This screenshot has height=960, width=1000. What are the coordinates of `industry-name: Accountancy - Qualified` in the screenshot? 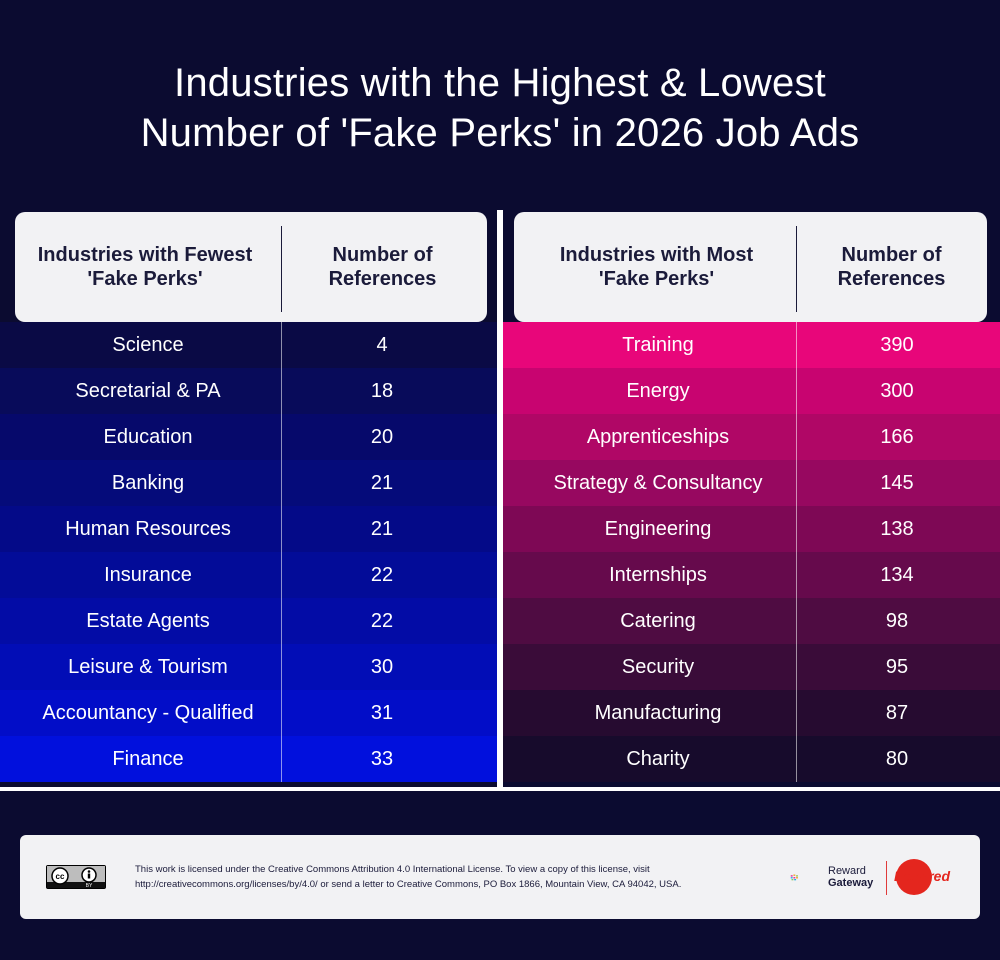 It's located at (148, 713).